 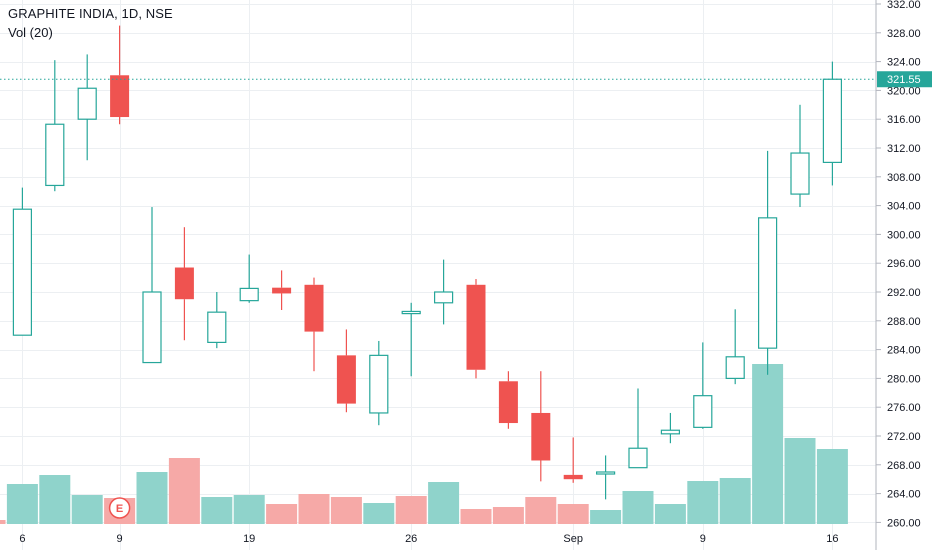 I want to click on price-axis-label: 300.00, so click(x=904, y=235).